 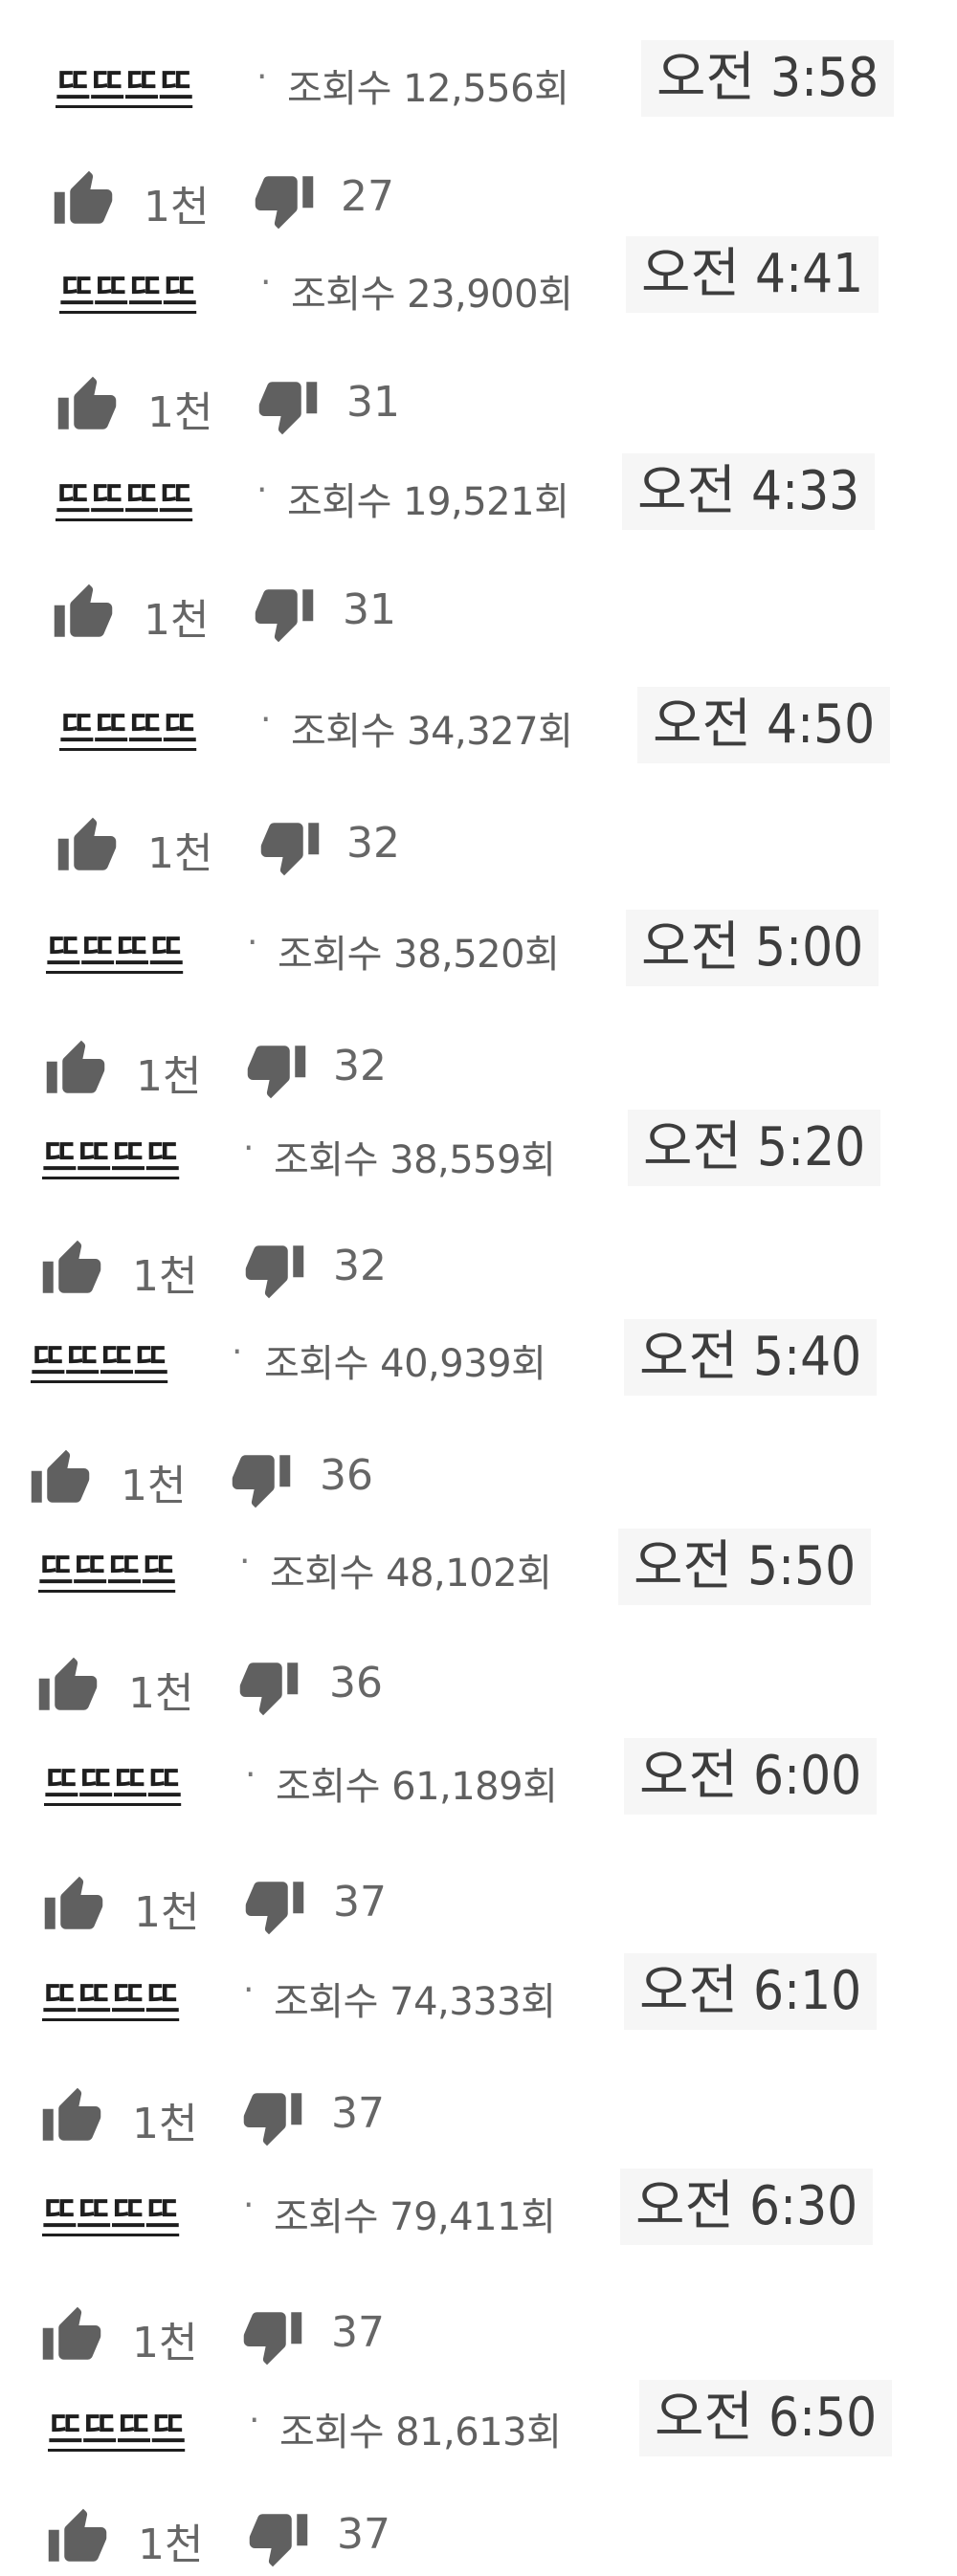 I want to click on timestamp: 오전 6:00, so click(x=751, y=1776).